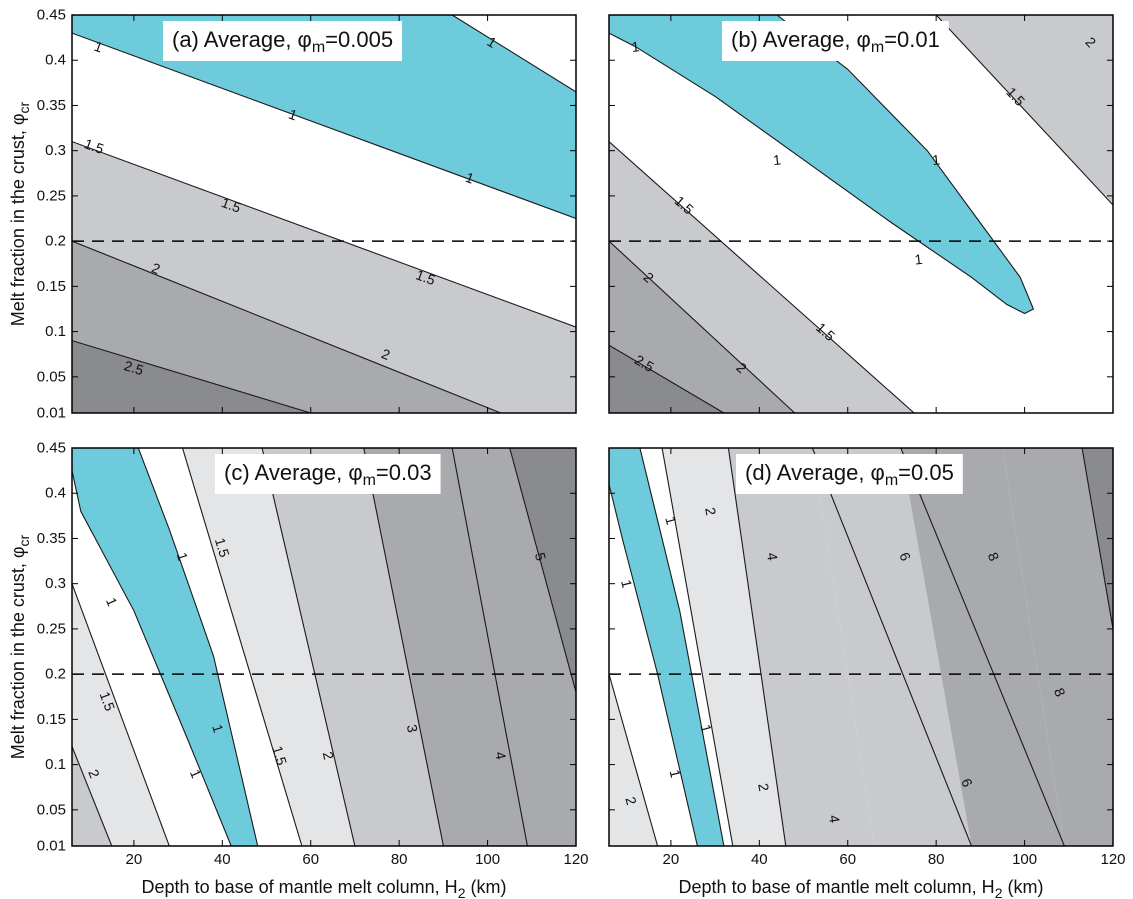 The image size is (1133, 899). I want to click on panel-title-text: (d) Average, φm=0.05, so click(849, 474).